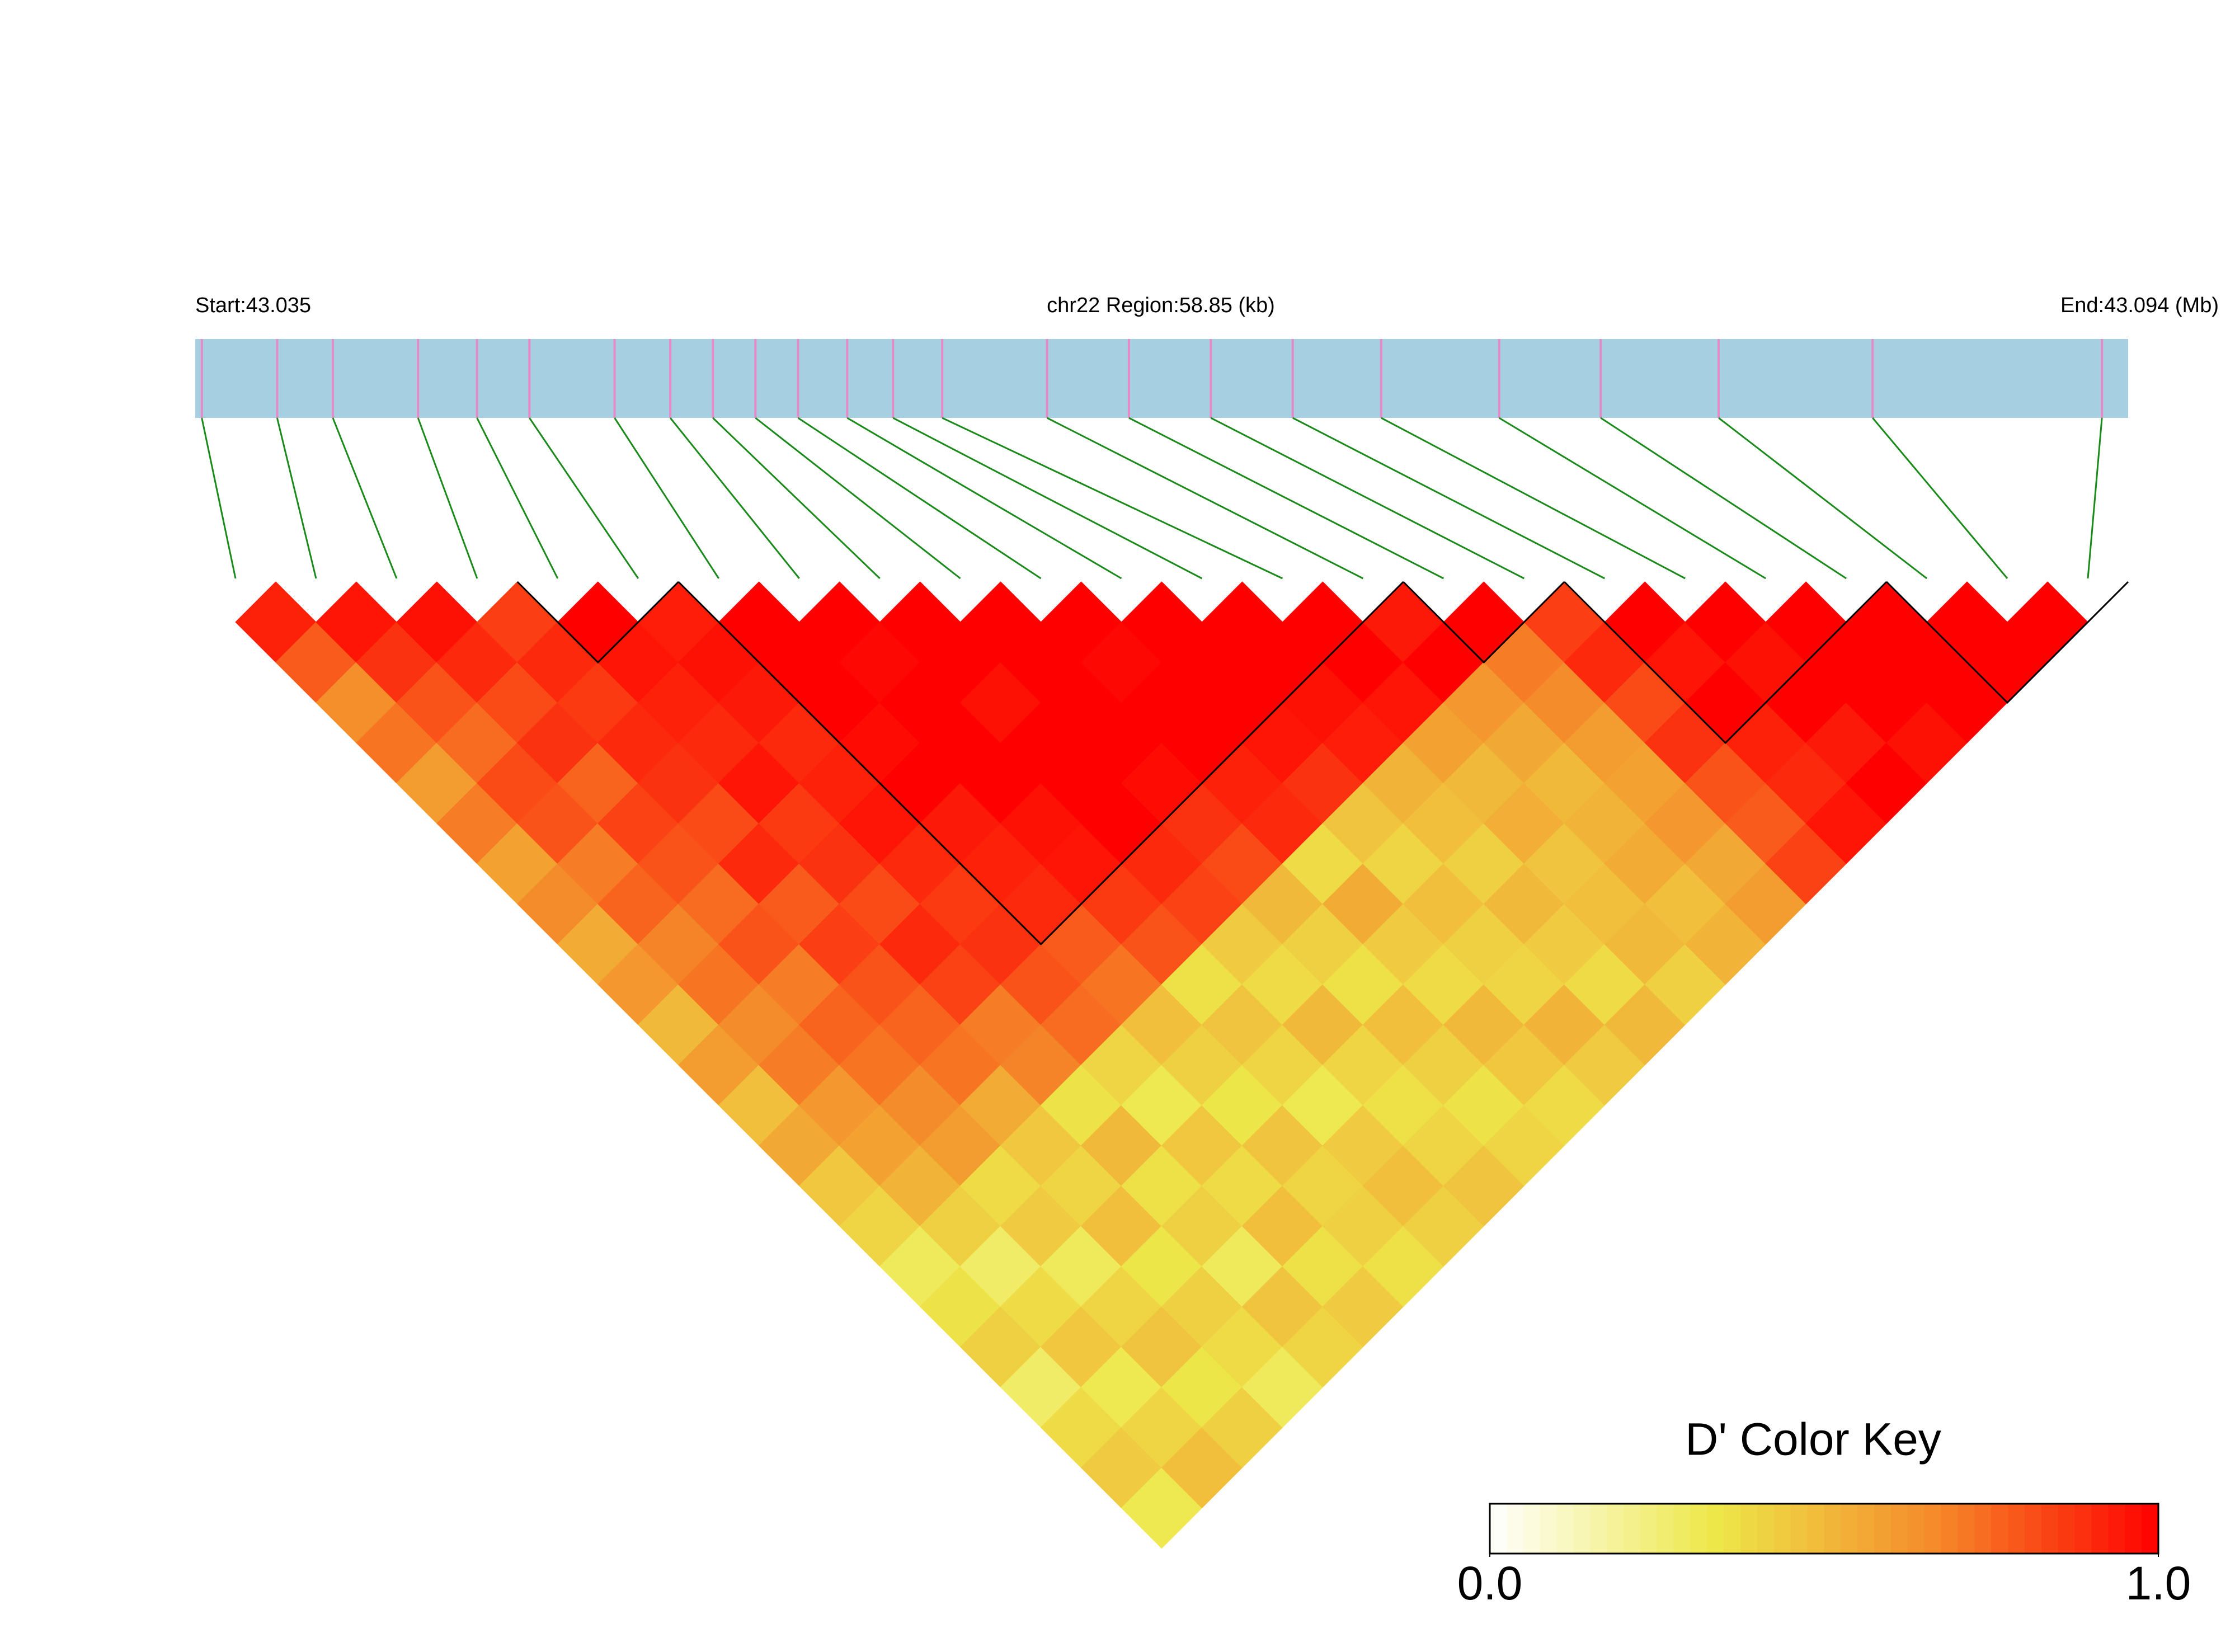 The image size is (2235, 1652). I want to click on region-bar, so click(1161, 379).